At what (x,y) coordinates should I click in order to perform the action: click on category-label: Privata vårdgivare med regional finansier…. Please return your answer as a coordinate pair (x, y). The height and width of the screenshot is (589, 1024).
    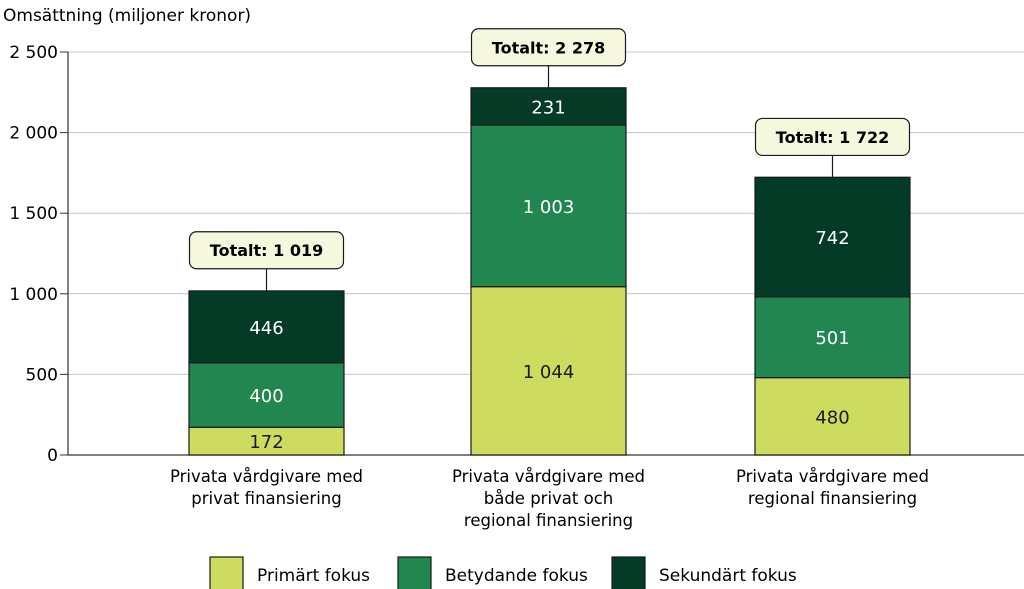
    Looking at the image, I should click on (832, 487).